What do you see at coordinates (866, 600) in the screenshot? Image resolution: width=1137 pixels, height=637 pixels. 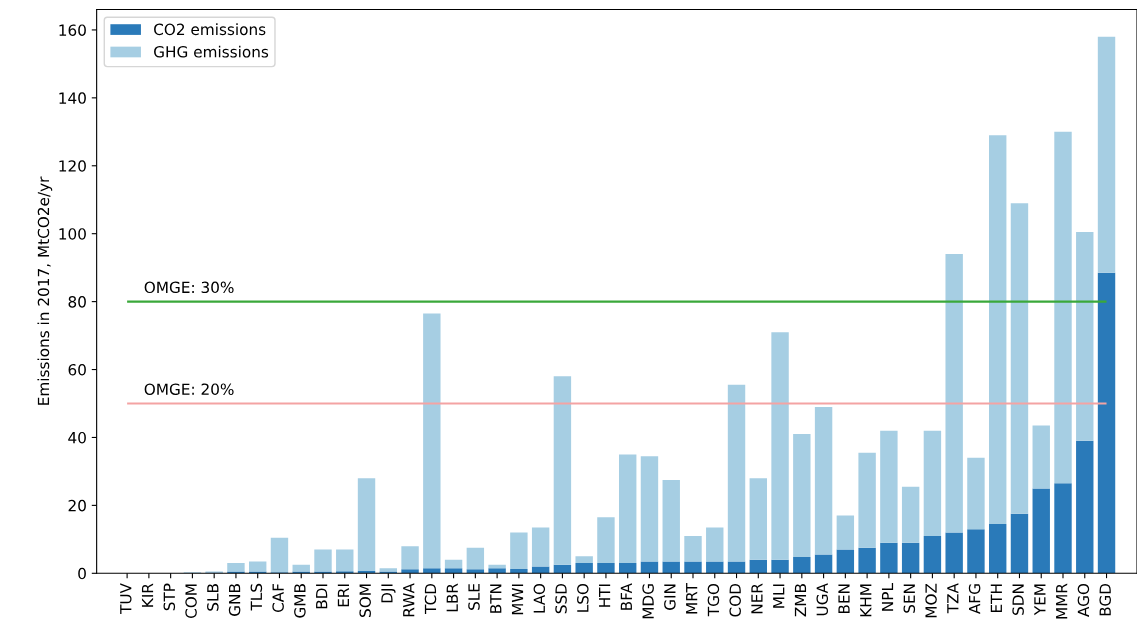 I see `x-tick-label: KHM` at bounding box center [866, 600].